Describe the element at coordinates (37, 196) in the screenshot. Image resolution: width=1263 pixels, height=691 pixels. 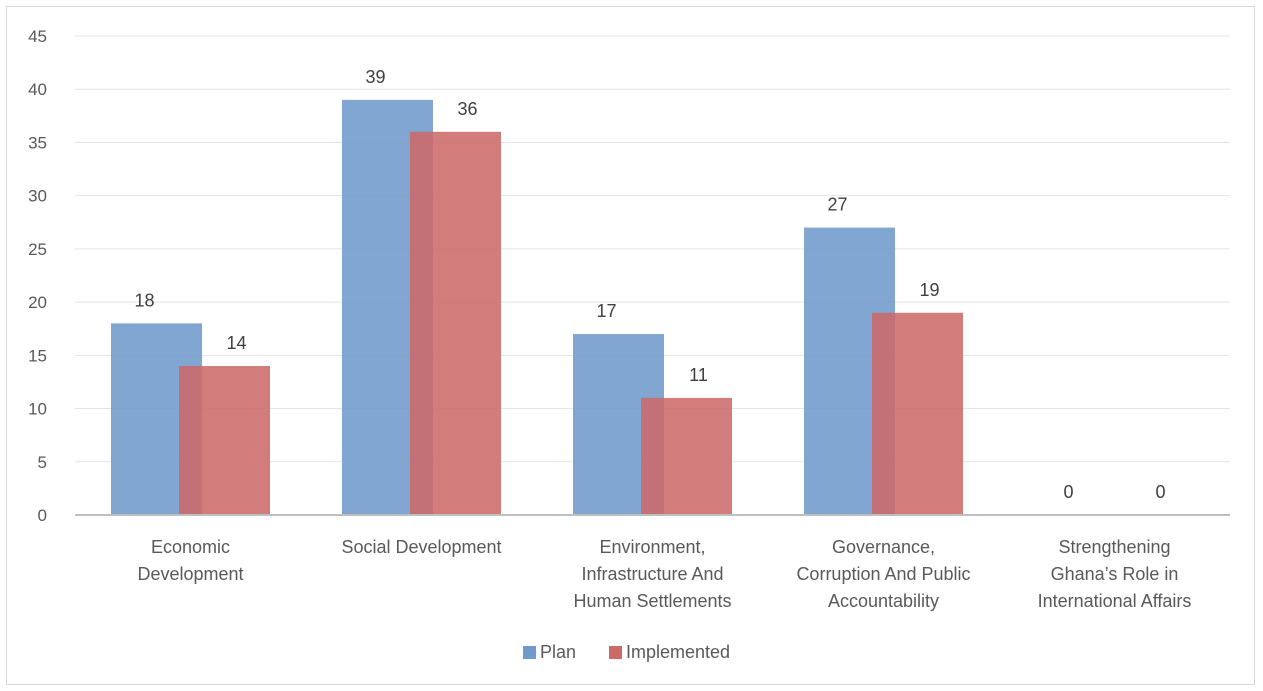
I see `y-tick-label: 30` at that location.